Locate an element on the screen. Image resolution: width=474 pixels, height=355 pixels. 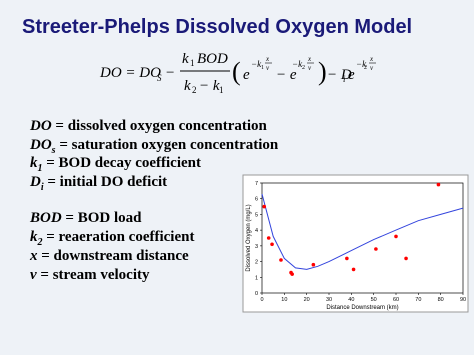
x-tick-label: 40 is located at coordinates (351, 300).